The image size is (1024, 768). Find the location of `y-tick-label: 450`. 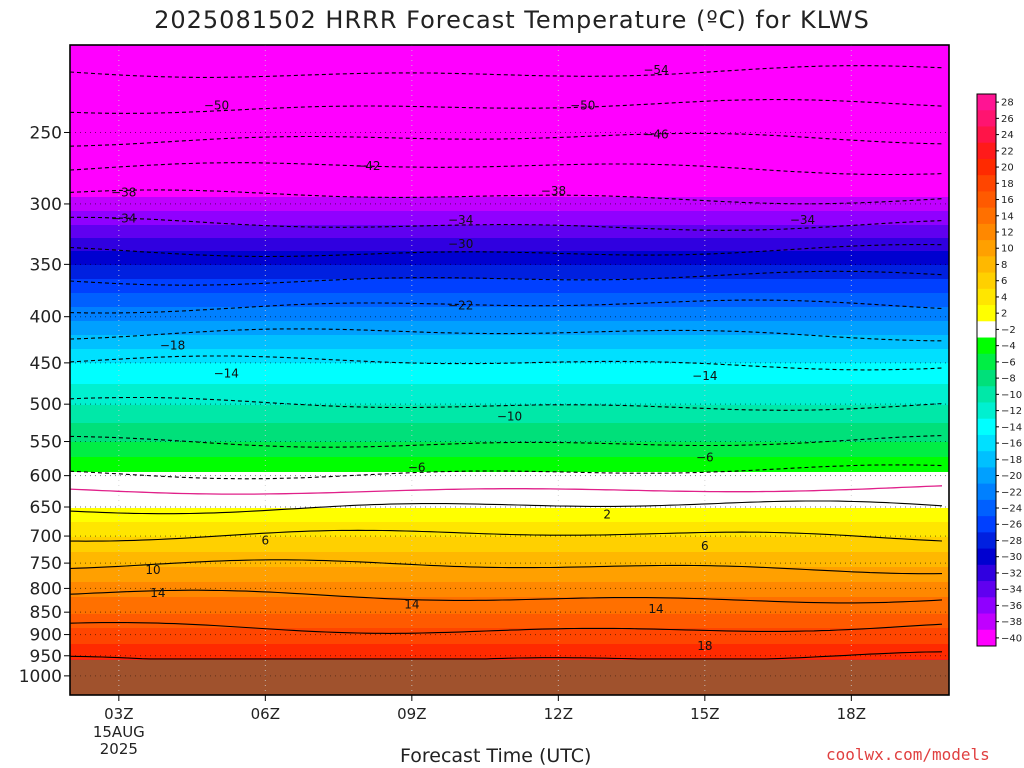

y-tick-label: 450 is located at coordinates (46, 364).